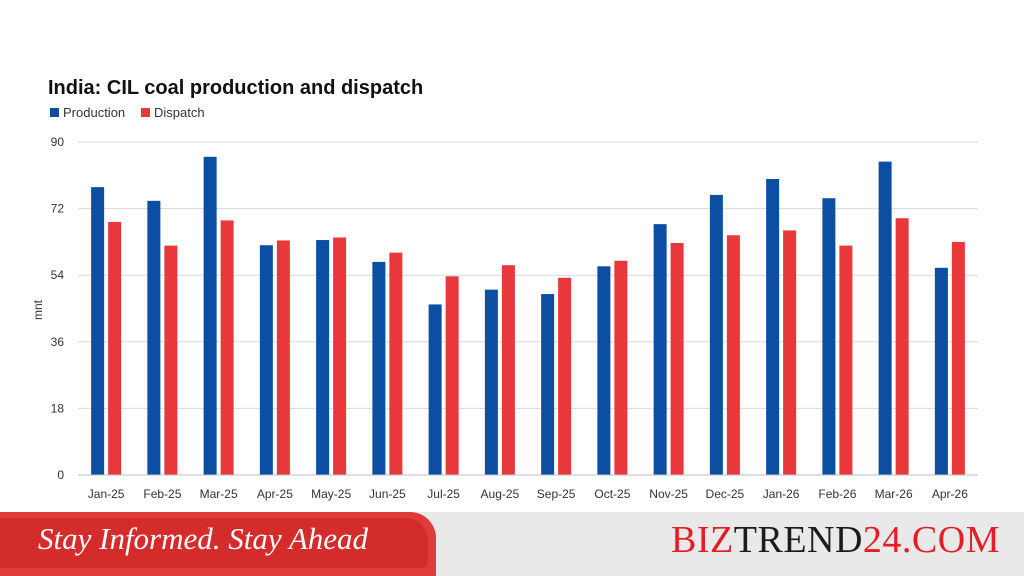  What do you see at coordinates (235, 88) in the screenshot?
I see `chart-title: India: CIL coal production and dispatch` at bounding box center [235, 88].